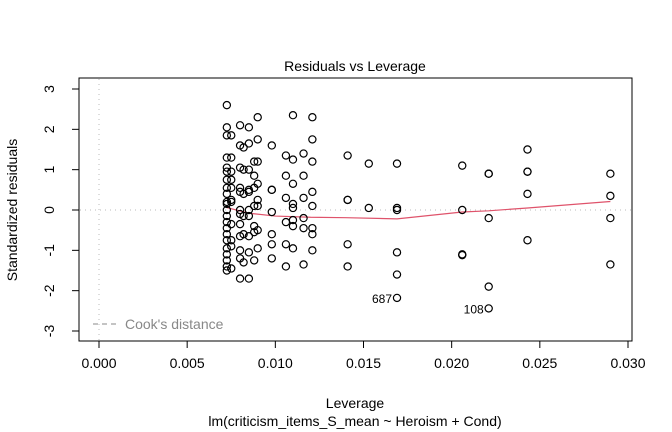 This screenshot has width=672, height=432. Describe the element at coordinates (474, 309) in the screenshot. I see `point-label: 108` at that location.